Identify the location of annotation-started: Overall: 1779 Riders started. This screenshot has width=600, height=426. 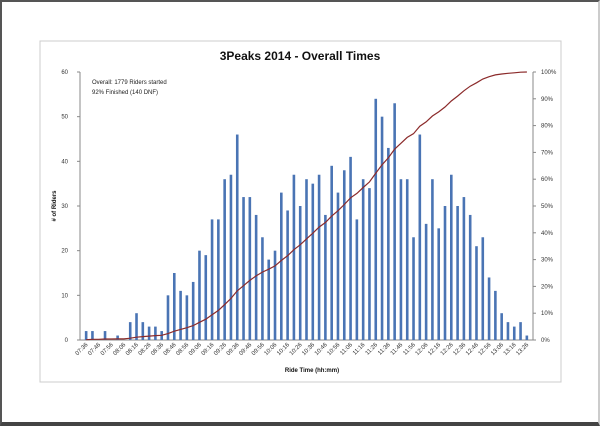
(129, 83).